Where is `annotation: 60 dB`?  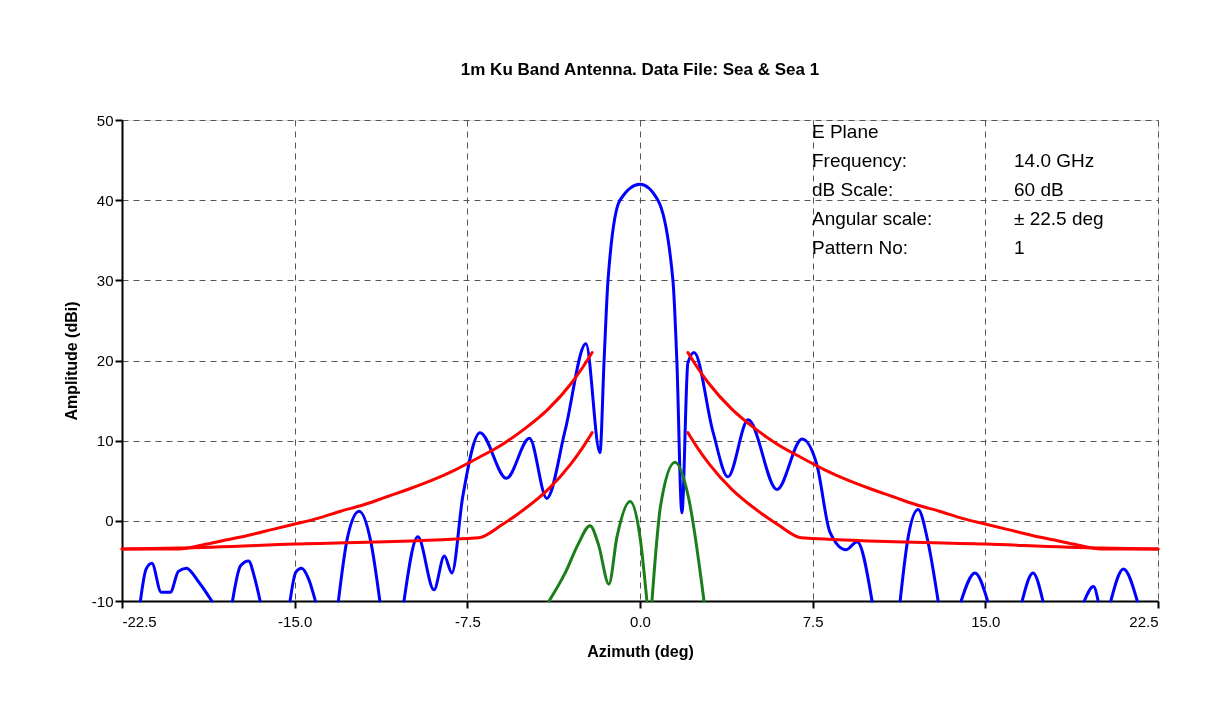 annotation: 60 dB is located at coordinates (1039, 189).